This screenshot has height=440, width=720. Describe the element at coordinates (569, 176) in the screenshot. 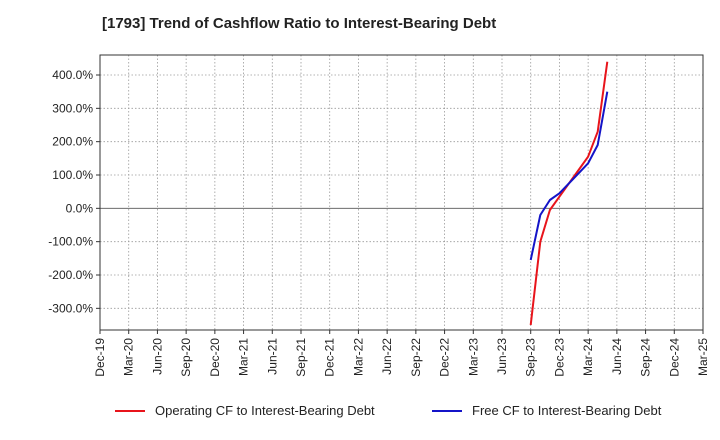

I see `free-cf-line` at that location.